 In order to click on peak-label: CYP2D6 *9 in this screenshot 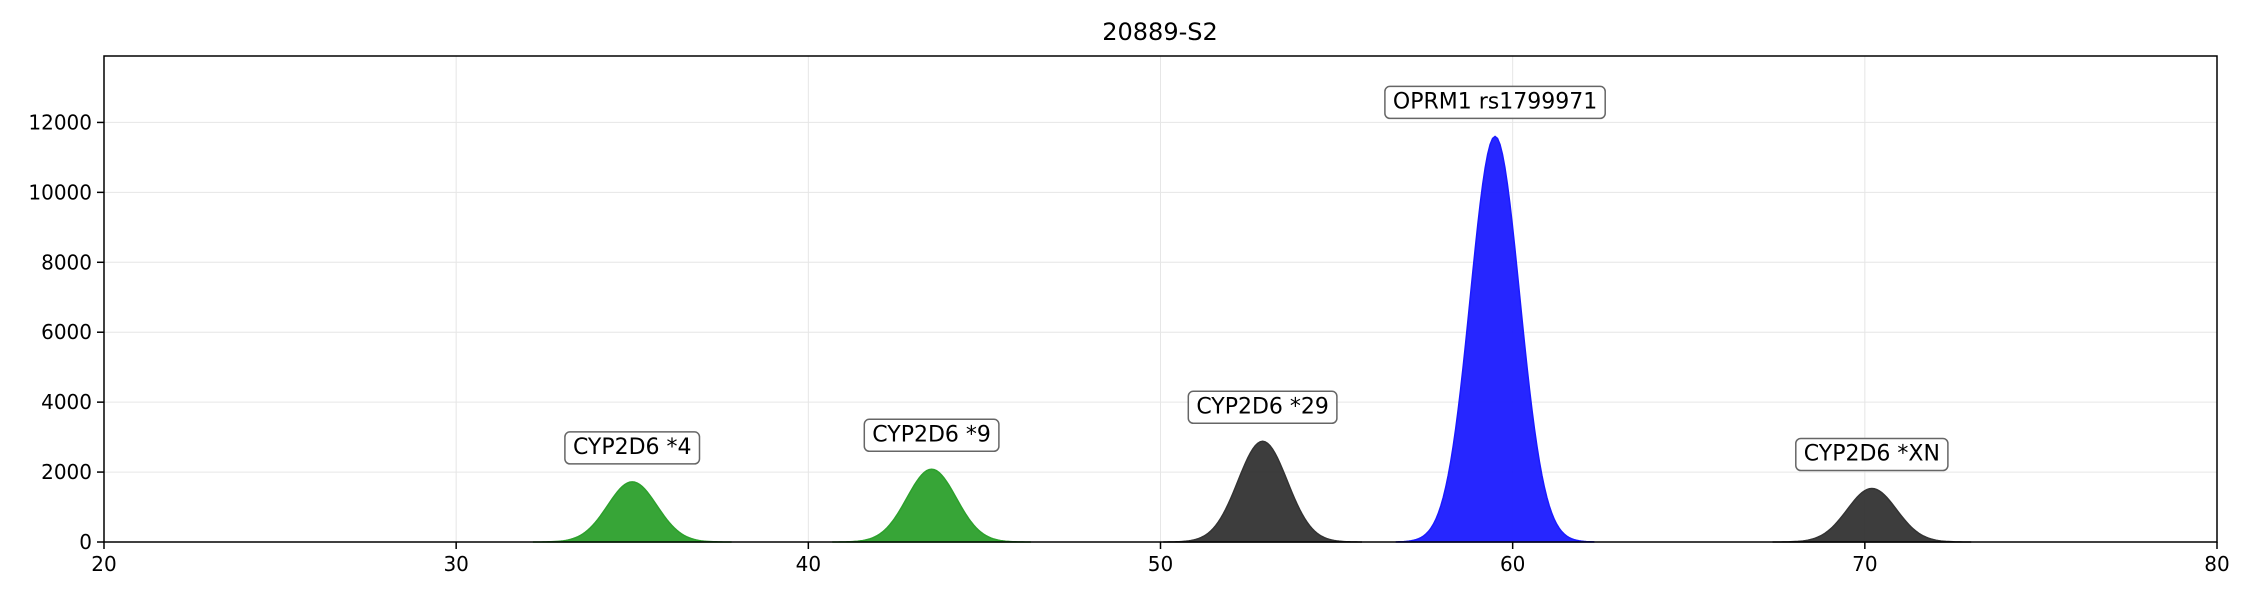, I will do `click(931, 435)`.